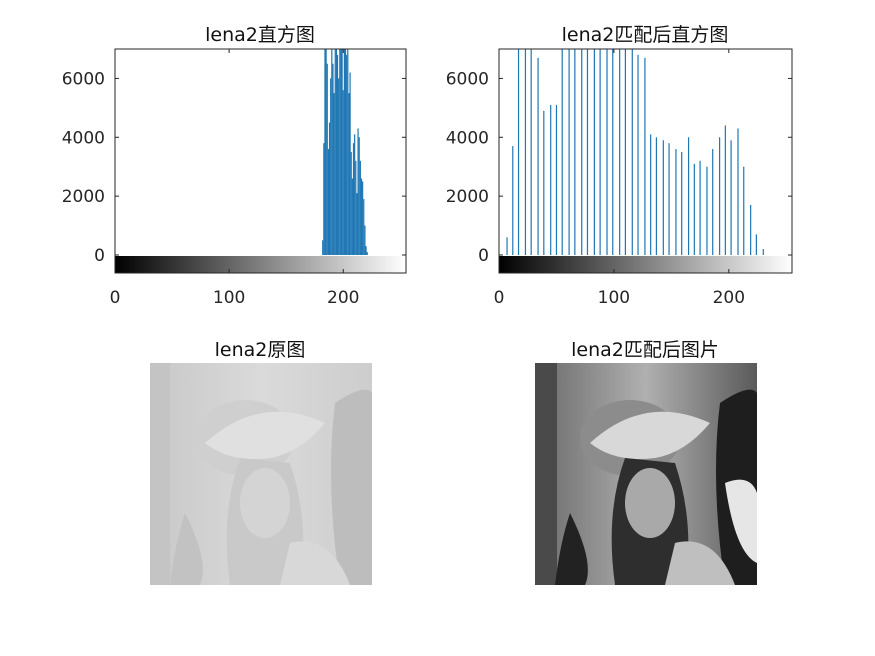 The height and width of the screenshot is (656, 875). Describe the element at coordinates (646, 474) in the screenshot. I see `lena-matched-image` at that location.